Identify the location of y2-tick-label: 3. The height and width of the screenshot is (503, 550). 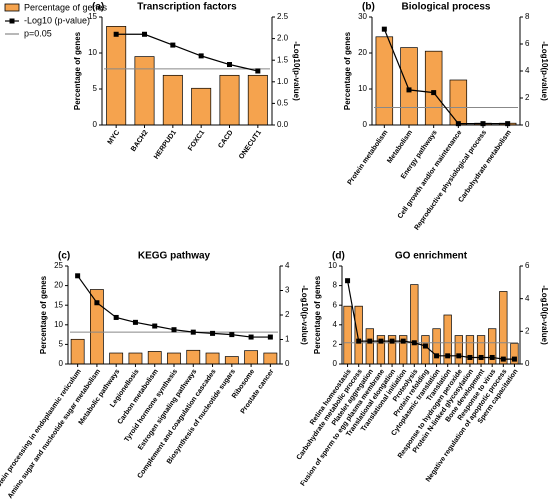
(287, 290).